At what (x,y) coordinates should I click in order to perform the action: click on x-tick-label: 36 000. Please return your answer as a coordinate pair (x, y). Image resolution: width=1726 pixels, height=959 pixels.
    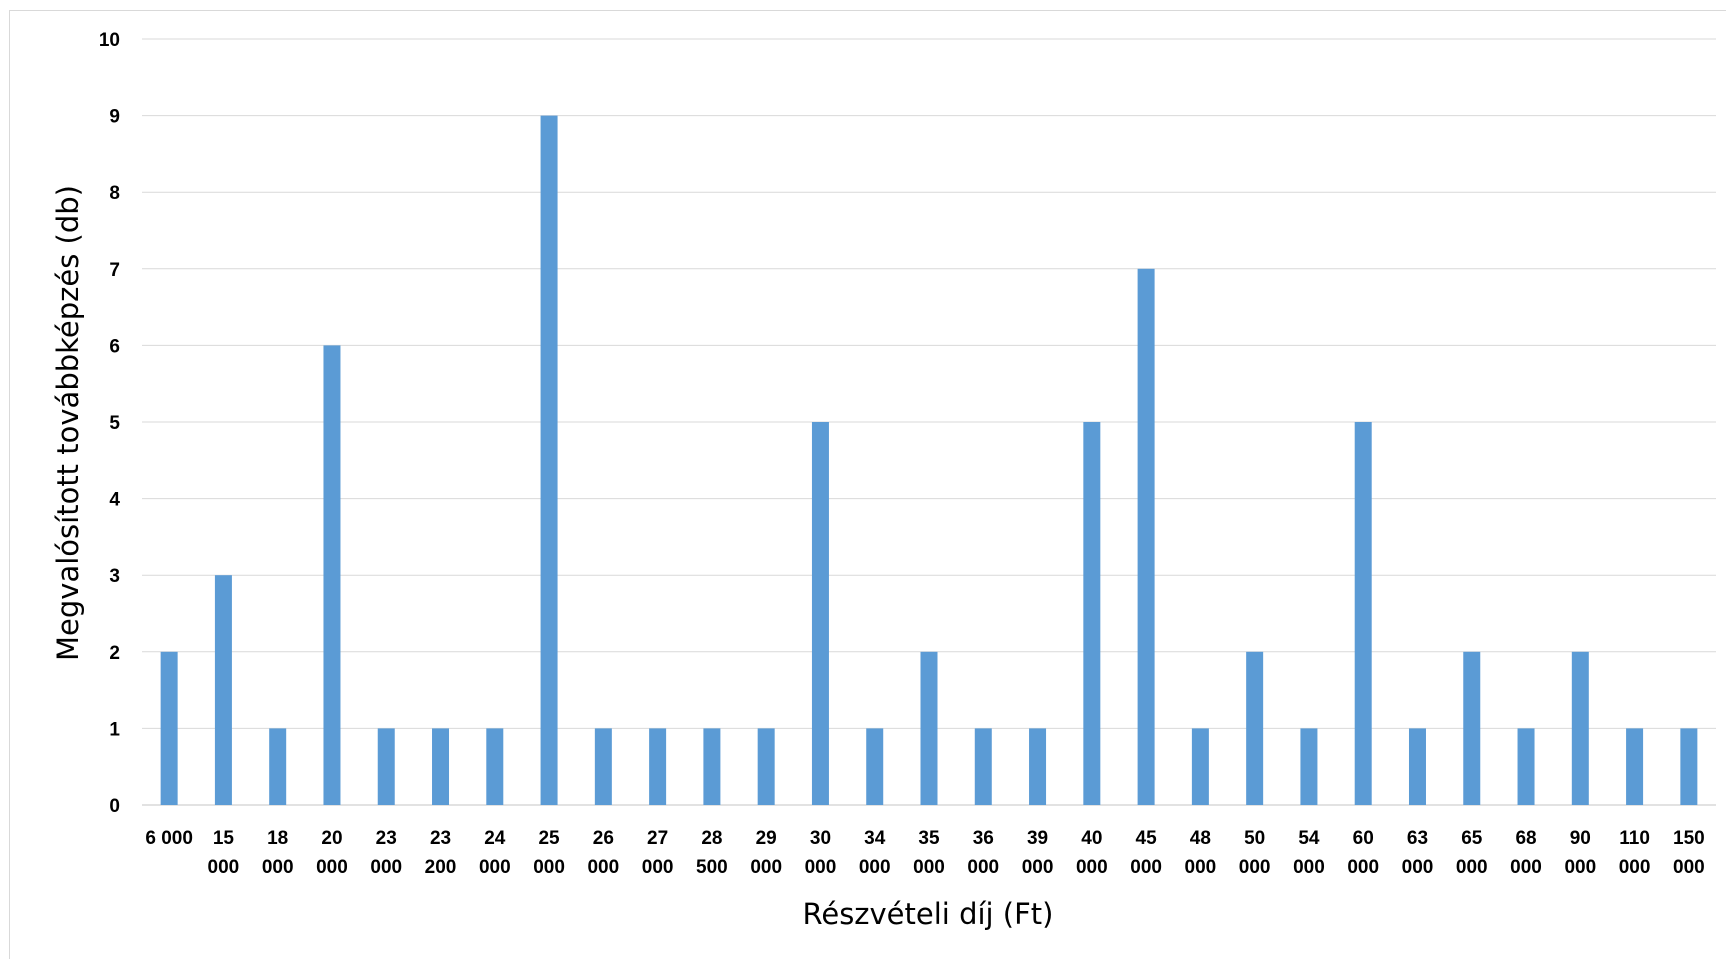
    Looking at the image, I should click on (983, 853).